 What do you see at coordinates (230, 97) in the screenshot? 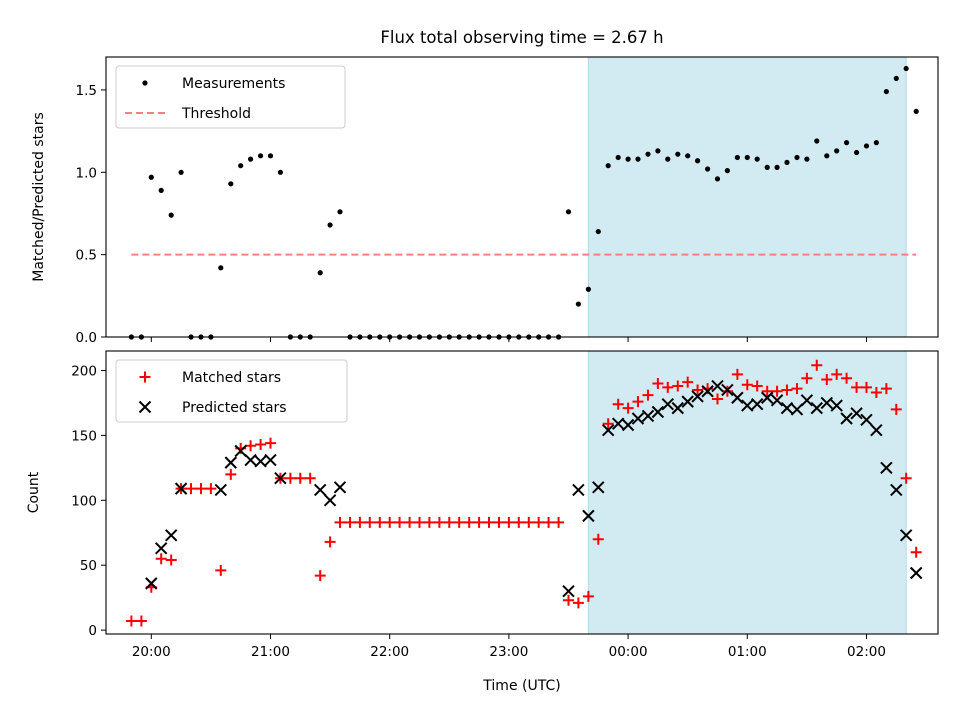
I see `legend: Measurements Threshold` at bounding box center [230, 97].